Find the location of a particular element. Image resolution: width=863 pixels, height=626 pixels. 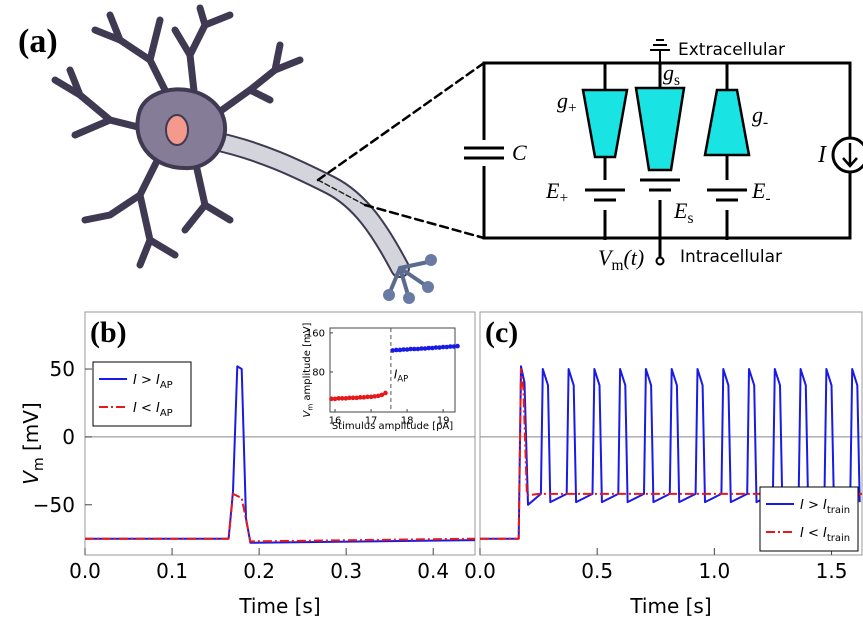

x-tick-label: 19 is located at coordinates (443, 421).